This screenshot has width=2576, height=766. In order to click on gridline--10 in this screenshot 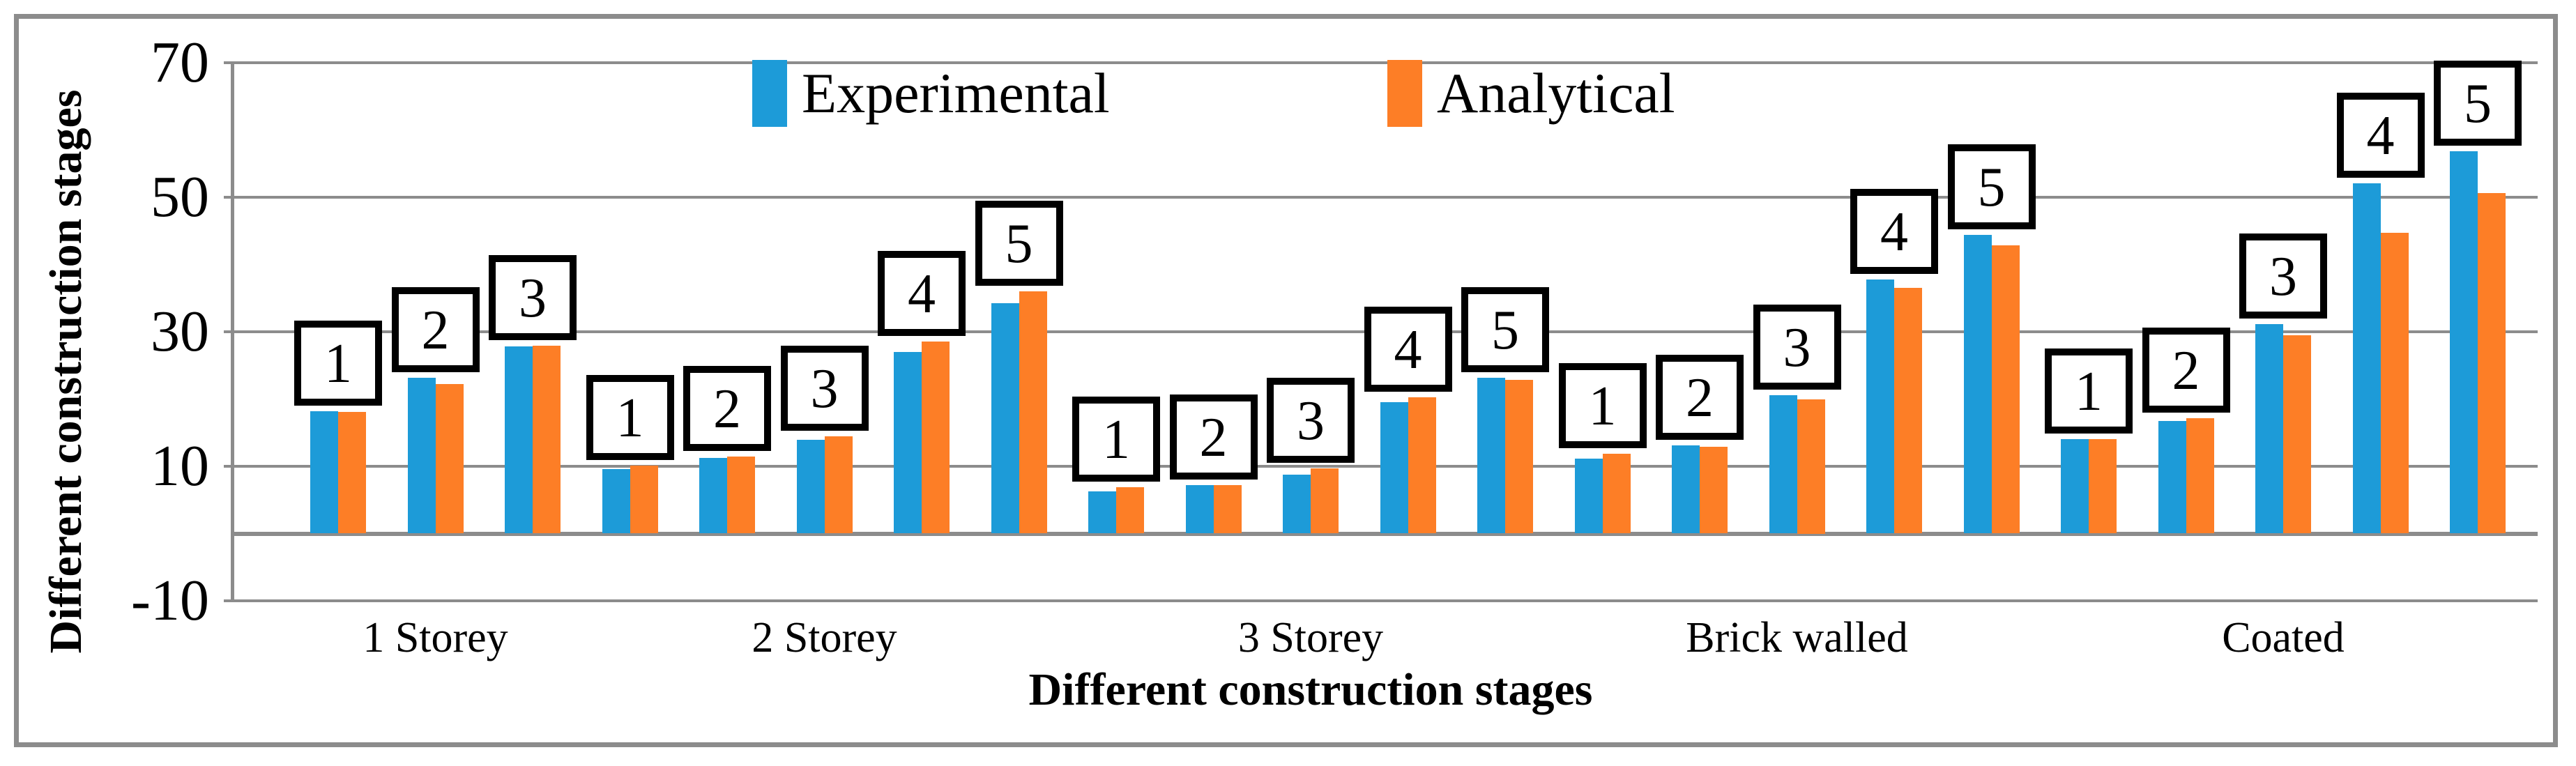, I will do `click(1386, 600)`.